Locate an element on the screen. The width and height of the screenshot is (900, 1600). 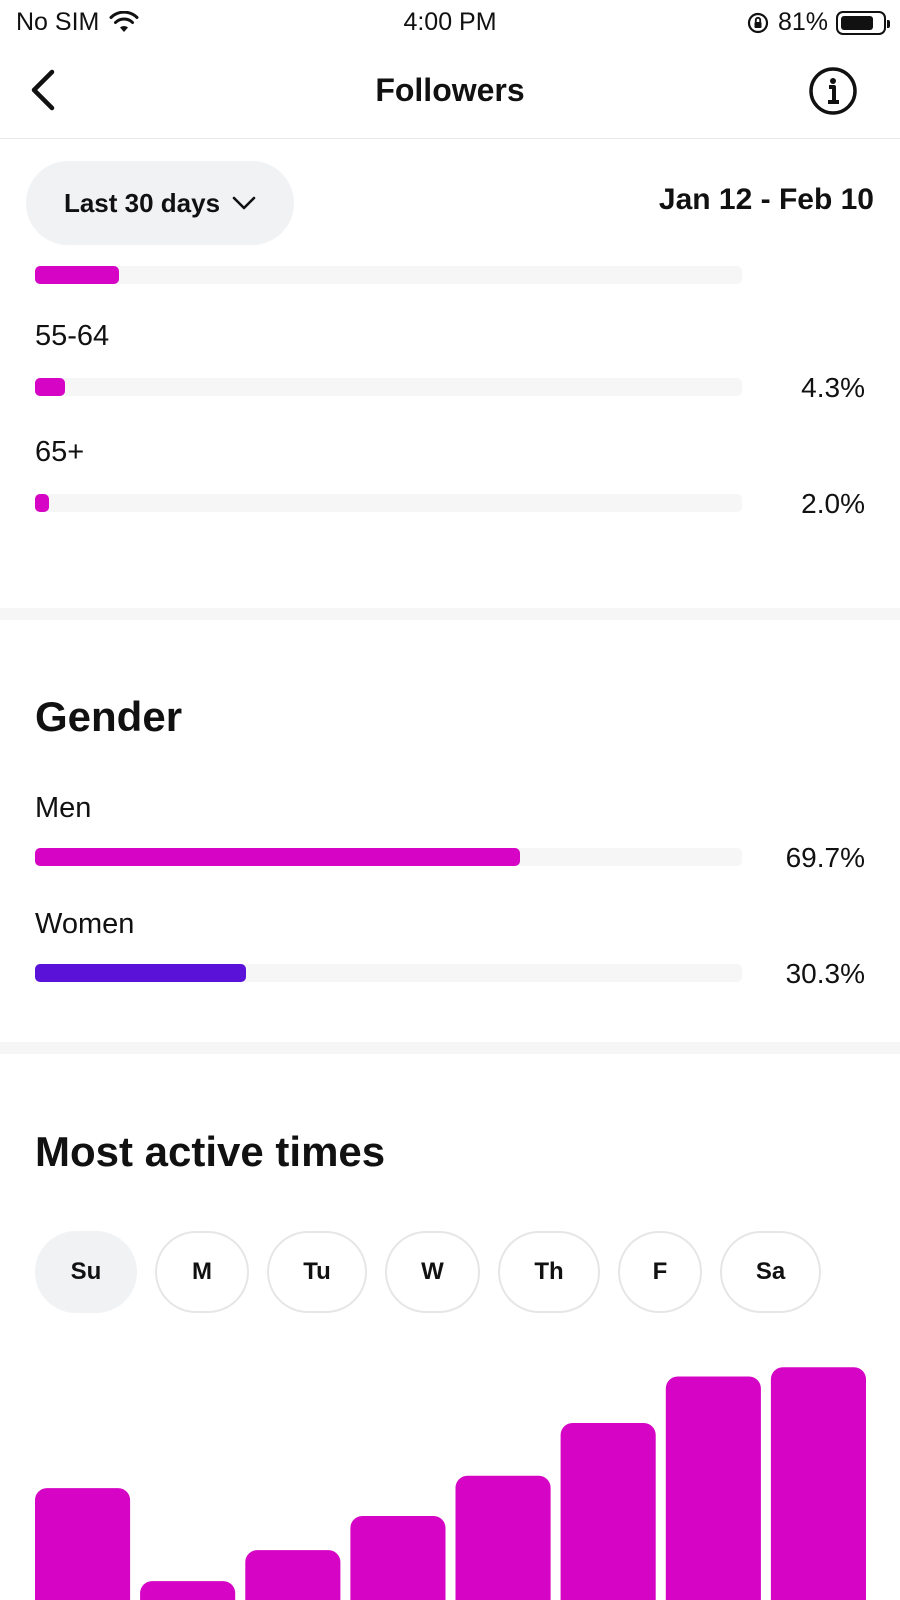
status-left: No SIM is located at coordinates (77, 22).